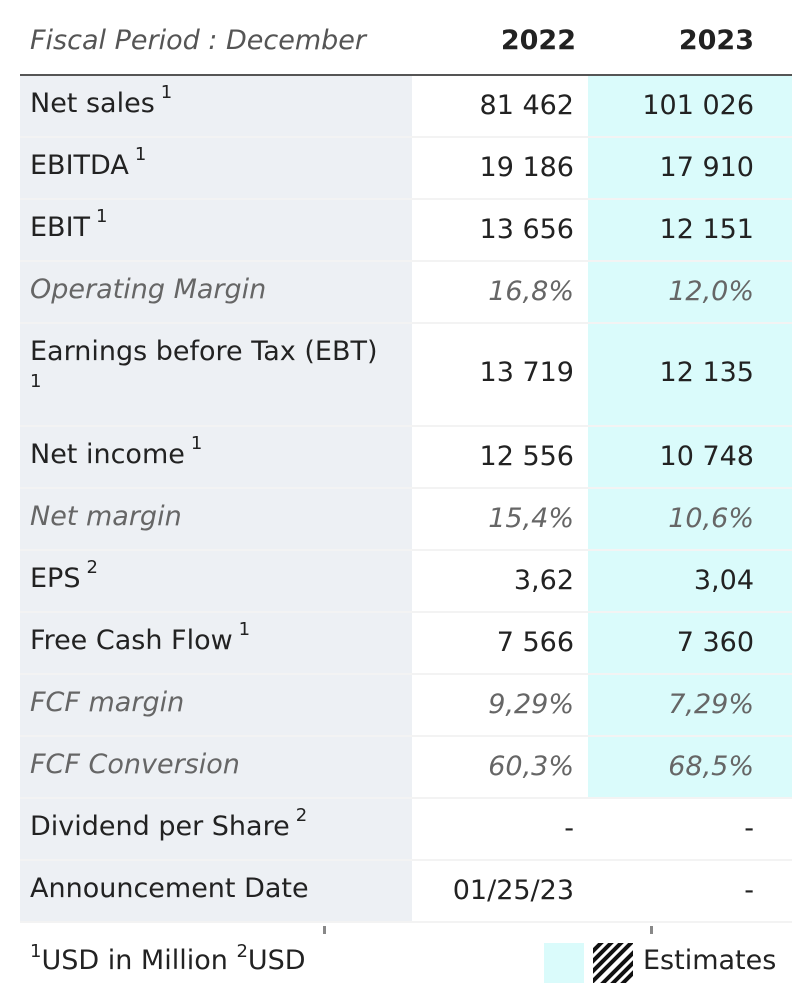 The image size is (810, 1005). I want to click on value-2023: 101 026, so click(698, 105).